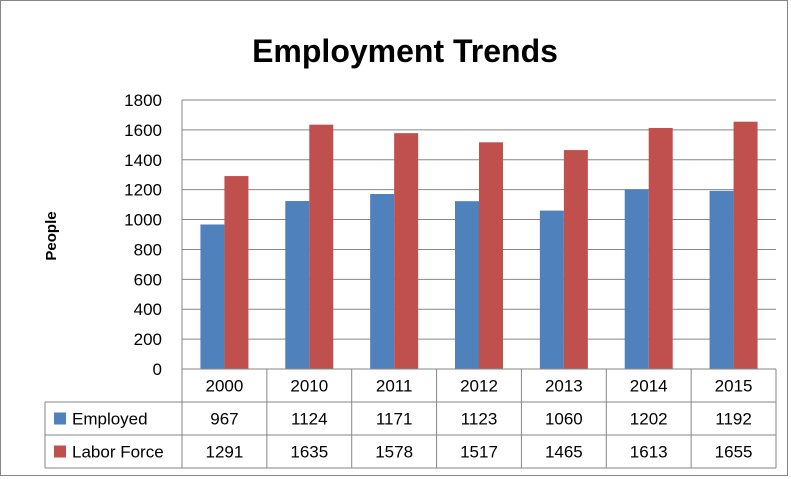 The width and height of the screenshot is (791, 479). What do you see at coordinates (649, 386) in the screenshot?
I see `x-tick-label-2014: 2014` at bounding box center [649, 386].